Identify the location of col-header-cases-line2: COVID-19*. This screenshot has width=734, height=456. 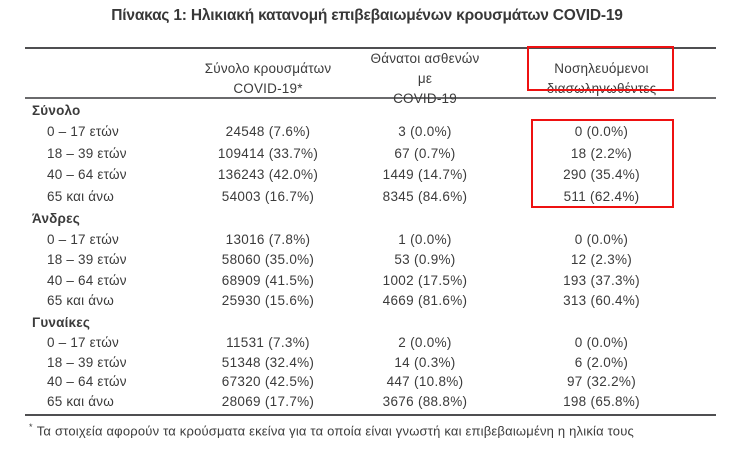
(268, 88).